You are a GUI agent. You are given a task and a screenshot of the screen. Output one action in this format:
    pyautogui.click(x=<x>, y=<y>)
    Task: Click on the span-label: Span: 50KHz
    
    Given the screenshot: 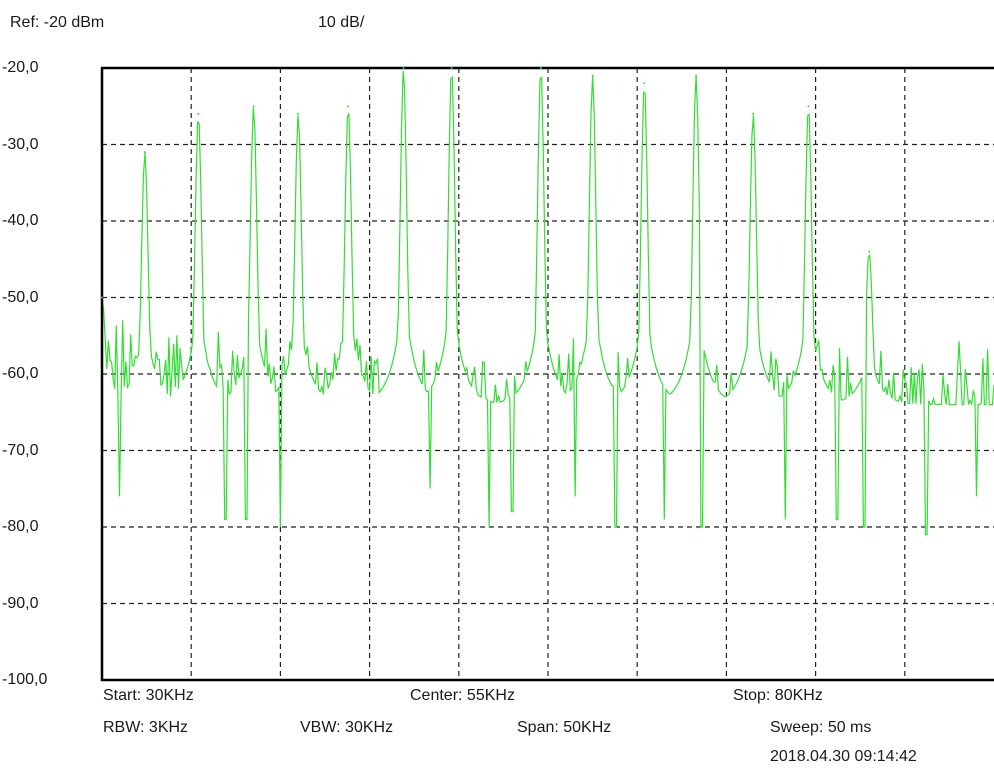 What is the action you would take?
    pyautogui.click(x=564, y=727)
    